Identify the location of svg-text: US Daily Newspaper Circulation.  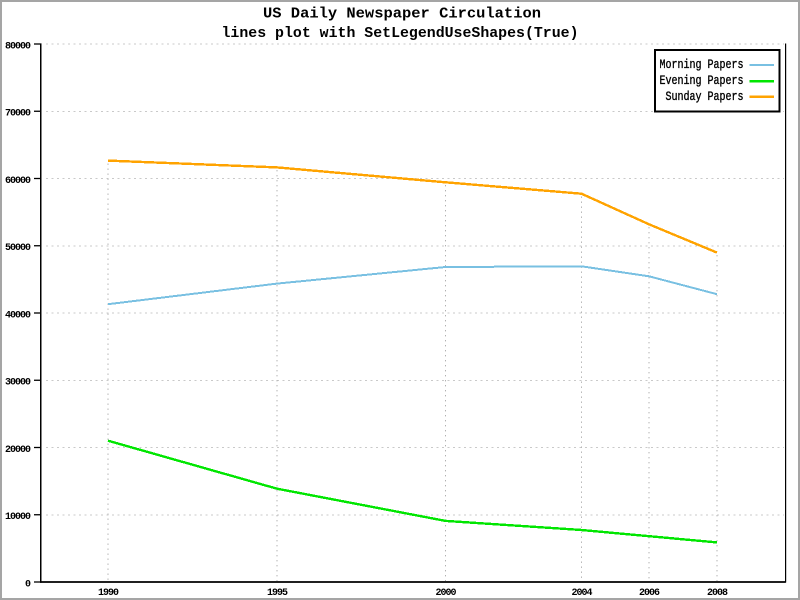
(402, 14).